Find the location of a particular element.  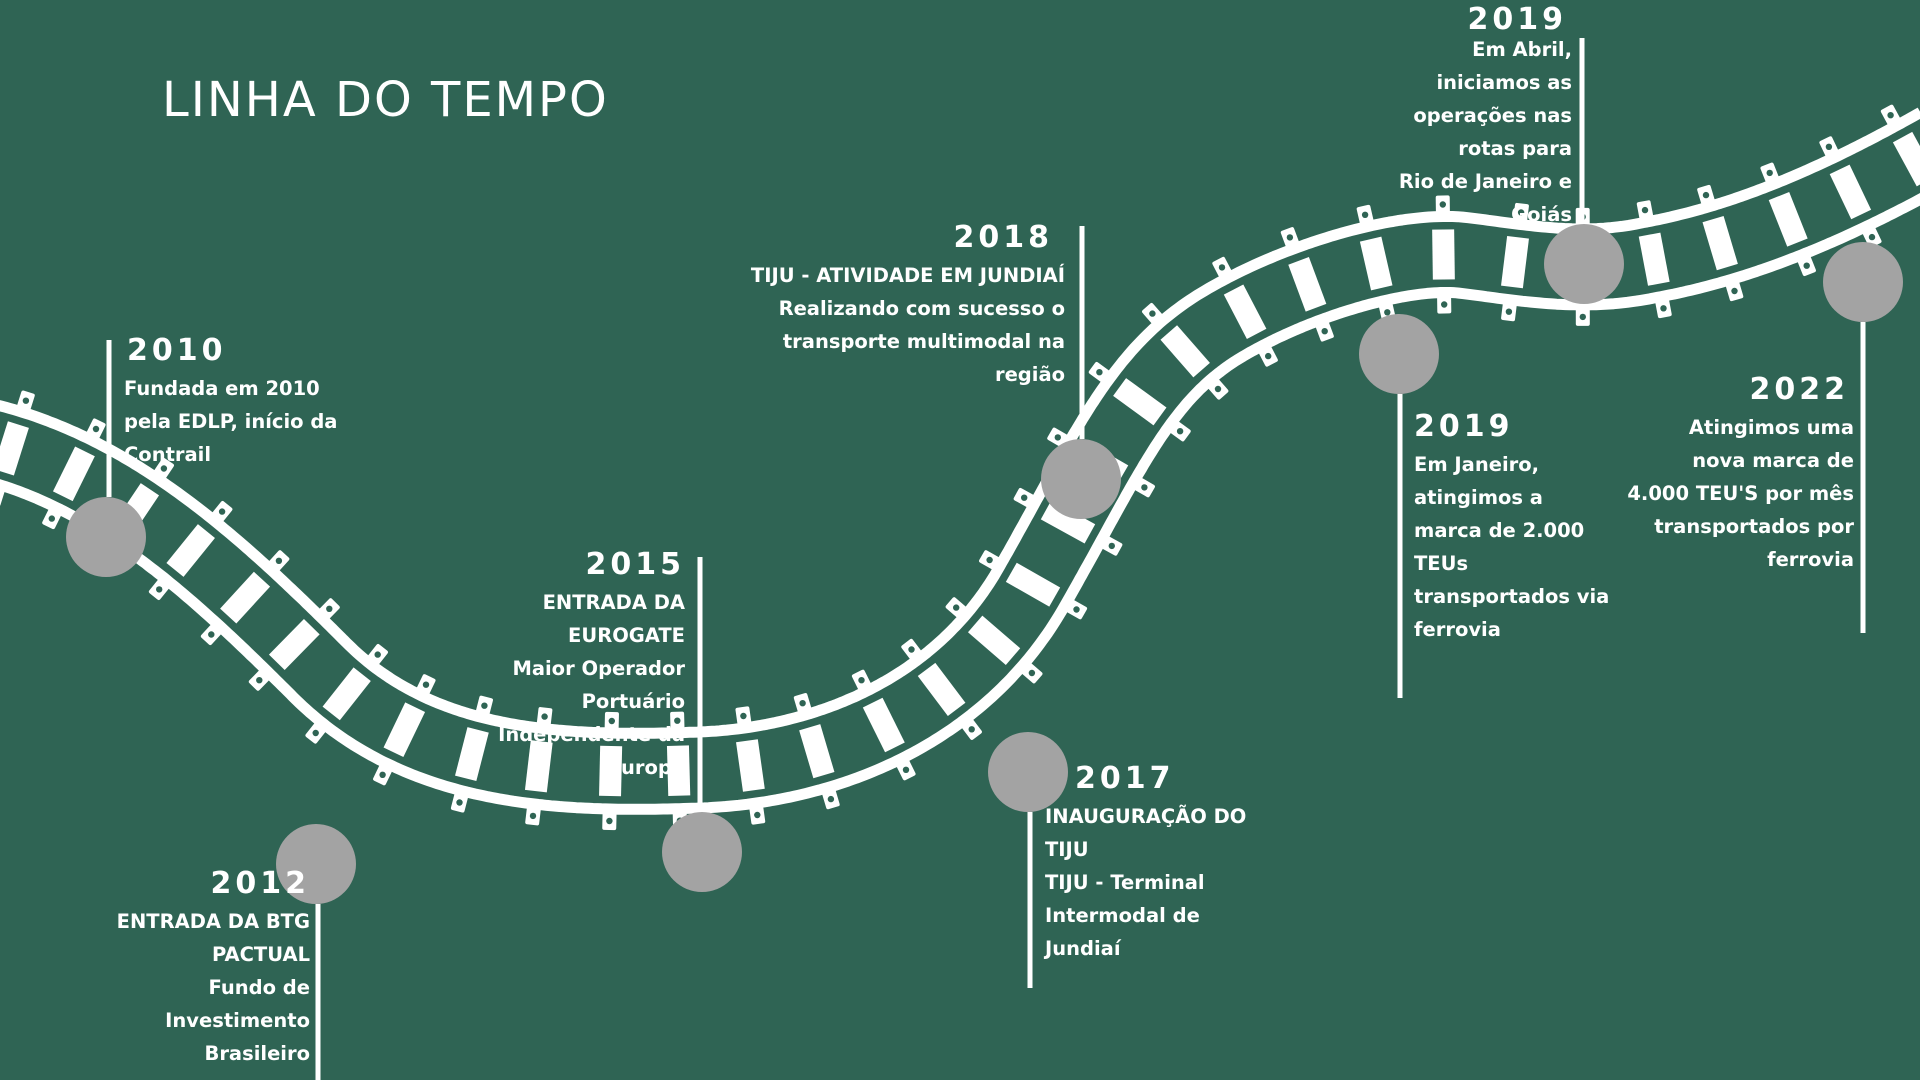

event-year: 2017 is located at coordinates (1125, 778).